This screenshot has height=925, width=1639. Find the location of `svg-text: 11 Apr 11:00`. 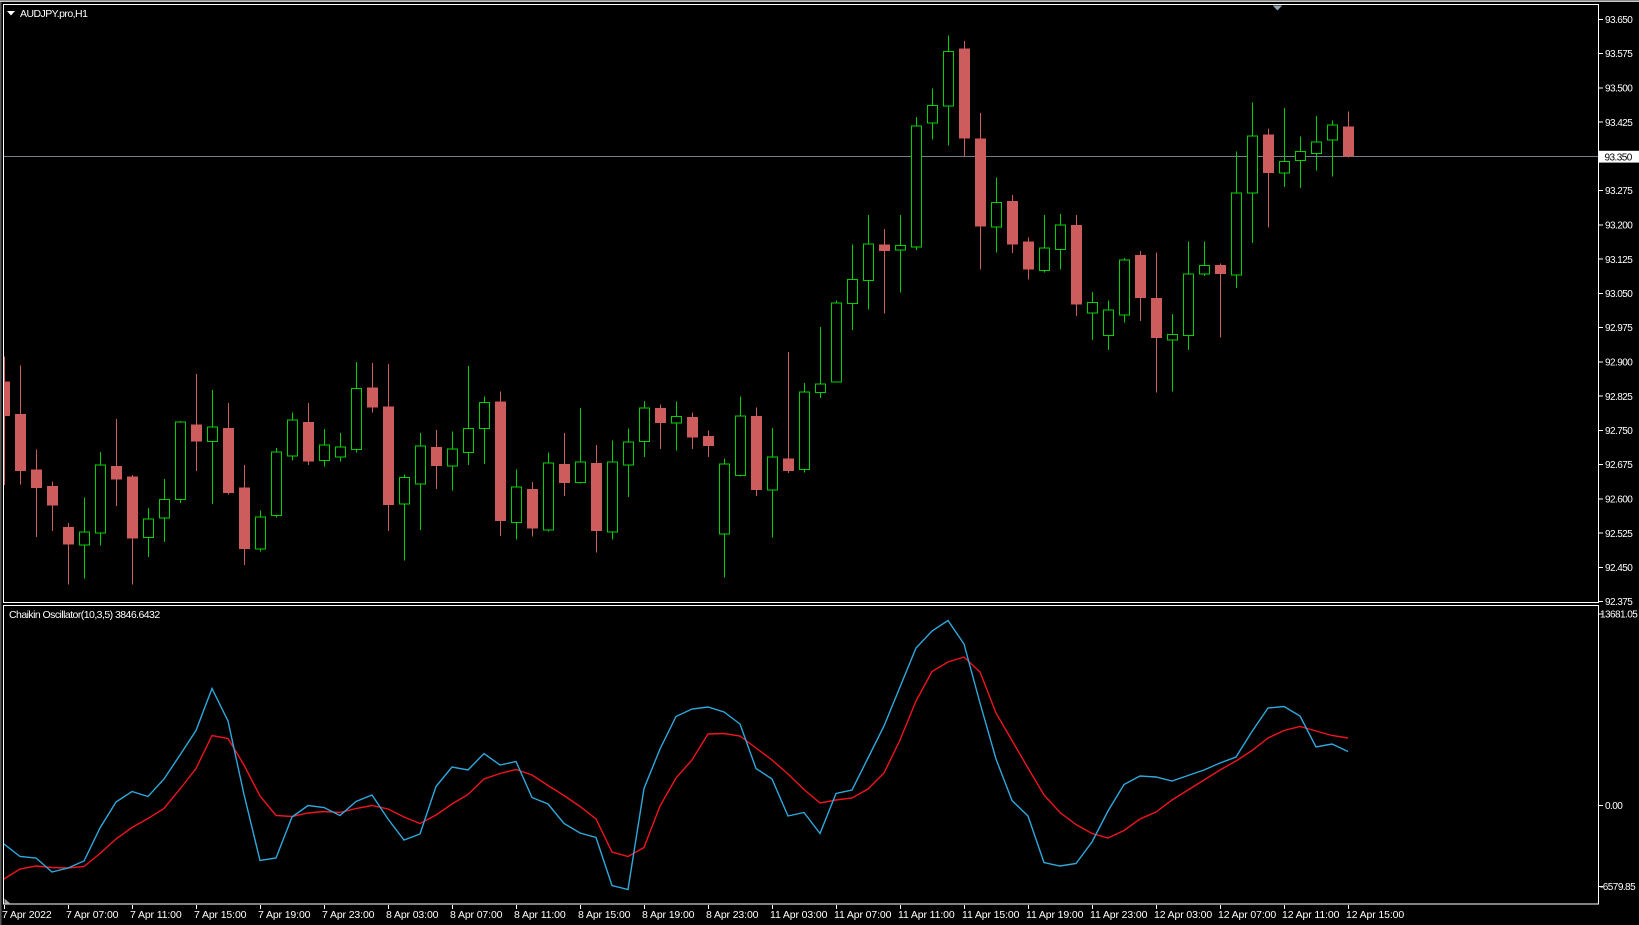

svg-text: 11 Apr 11:00 is located at coordinates (926, 915).